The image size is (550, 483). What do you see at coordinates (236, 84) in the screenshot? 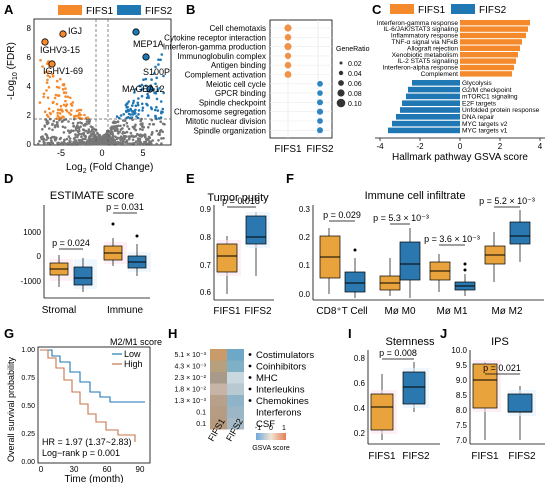
I see `term-label: Meiotic cell cycle` at bounding box center [236, 84].